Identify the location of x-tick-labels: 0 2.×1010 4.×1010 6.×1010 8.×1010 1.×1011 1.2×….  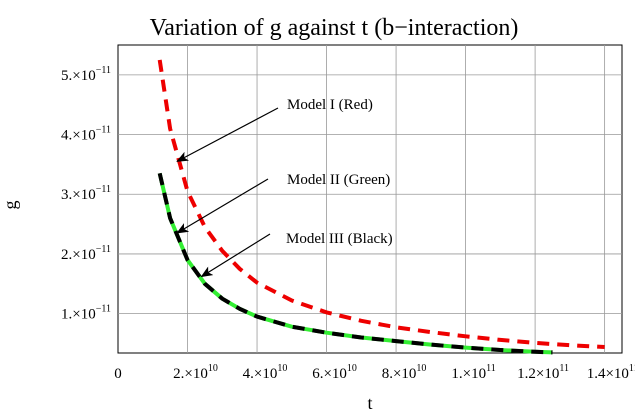
(374, 372).